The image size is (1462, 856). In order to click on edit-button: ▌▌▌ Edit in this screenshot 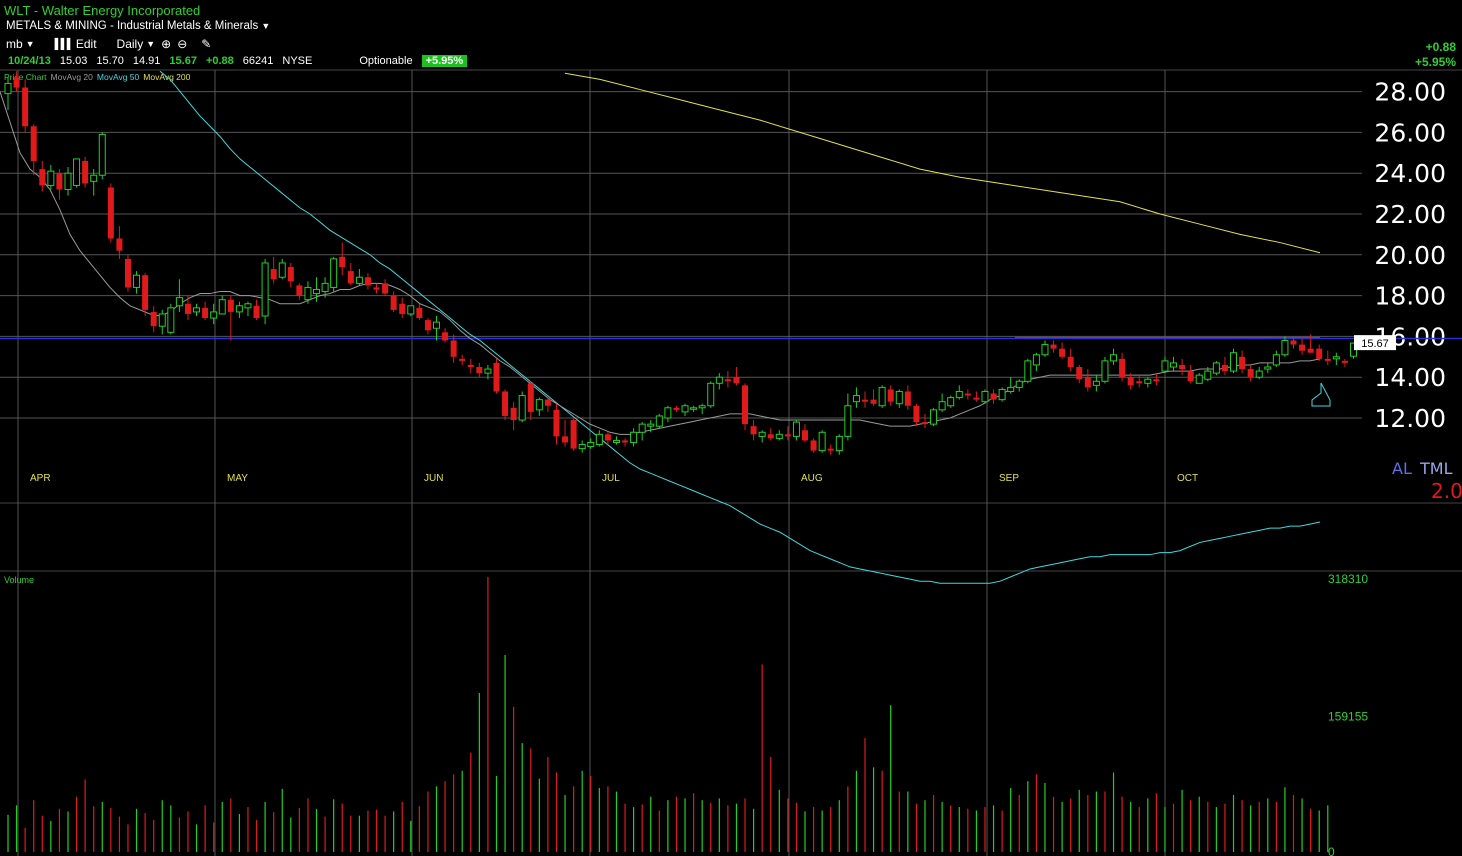, I will do `click(76, 44)`.